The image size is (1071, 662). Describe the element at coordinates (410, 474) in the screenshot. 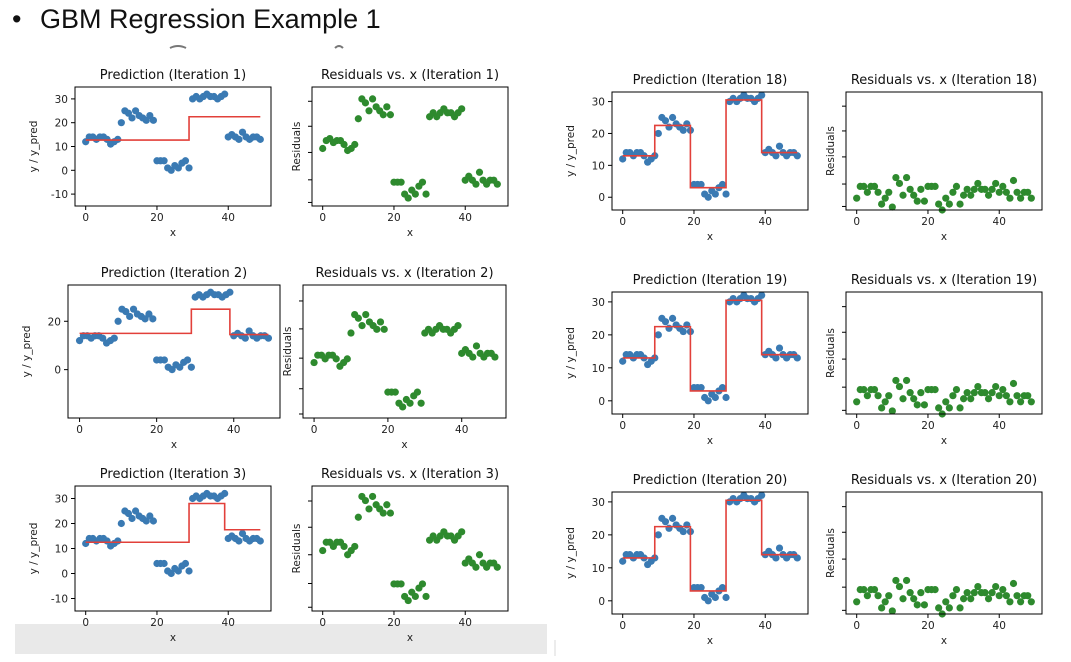

I see `chart-title: Residuals vs. x (Iteration 3)` at that location.